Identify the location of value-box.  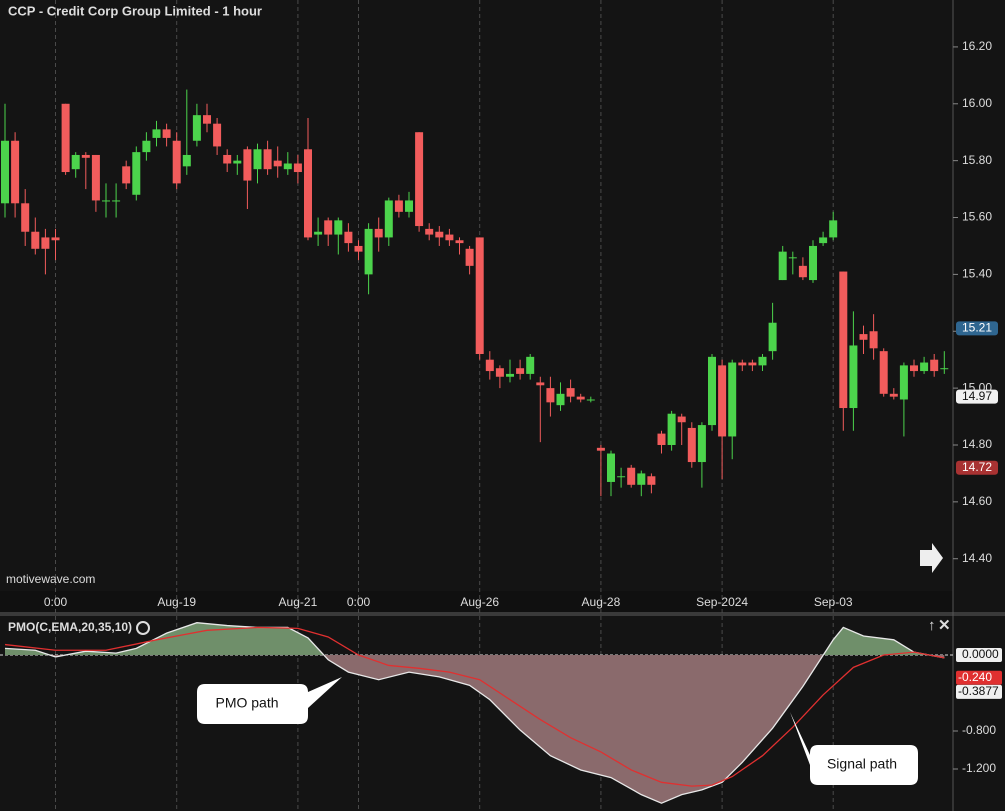
(979, 655).